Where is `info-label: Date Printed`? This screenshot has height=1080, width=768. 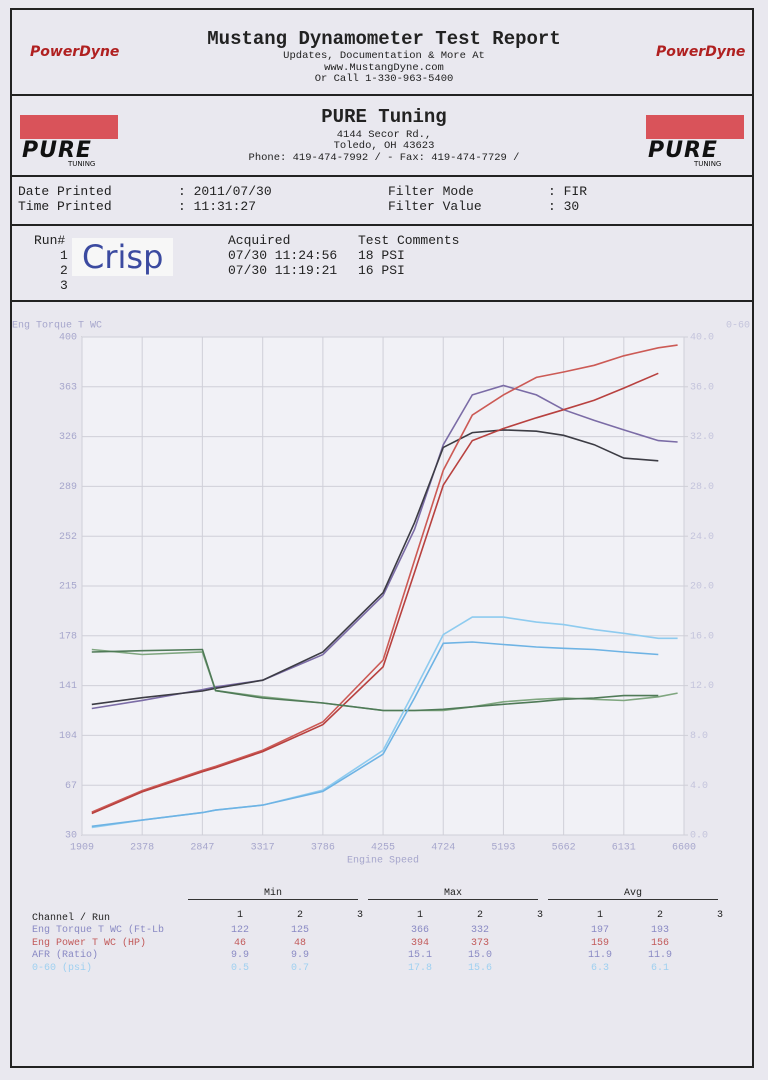
info-label: Date Printed is located at coordinates (65, 191).